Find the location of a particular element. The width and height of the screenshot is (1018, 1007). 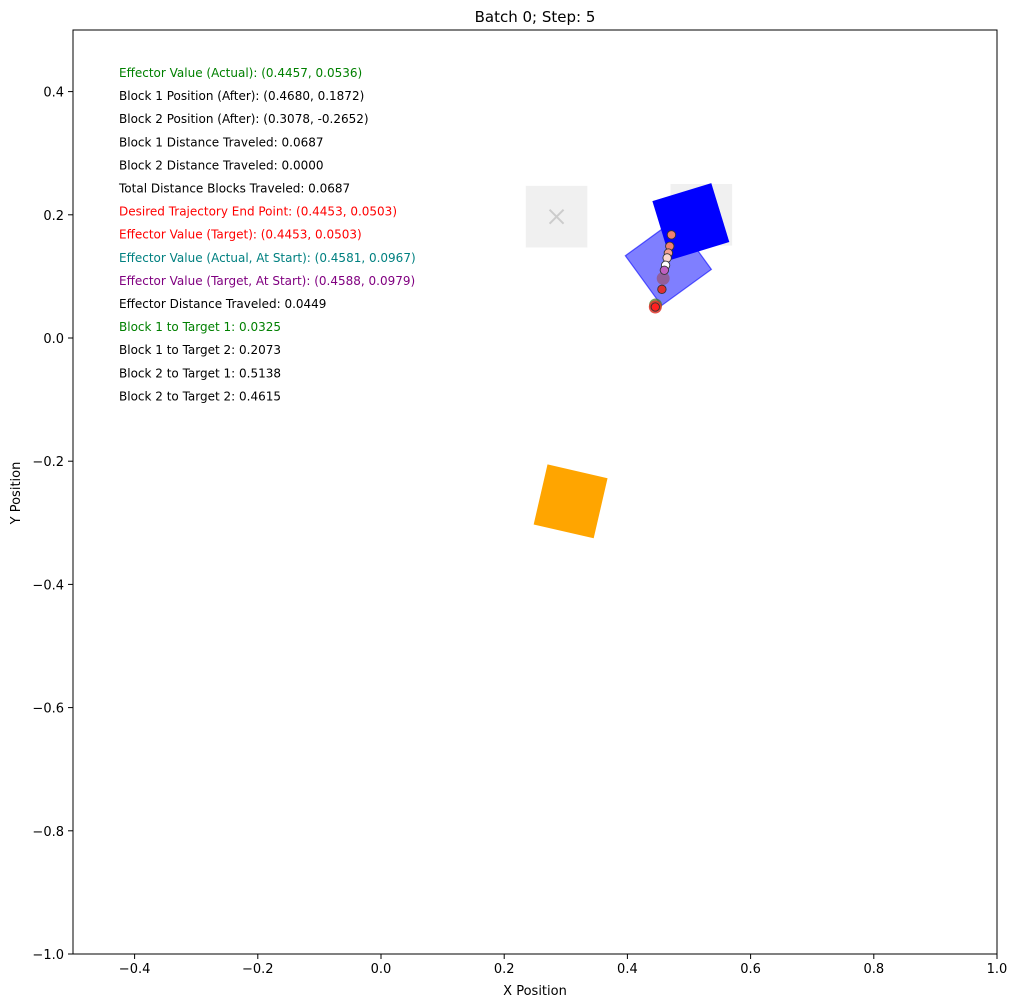

x-tick-label: 1.0 is located at coordinates (997, 969).